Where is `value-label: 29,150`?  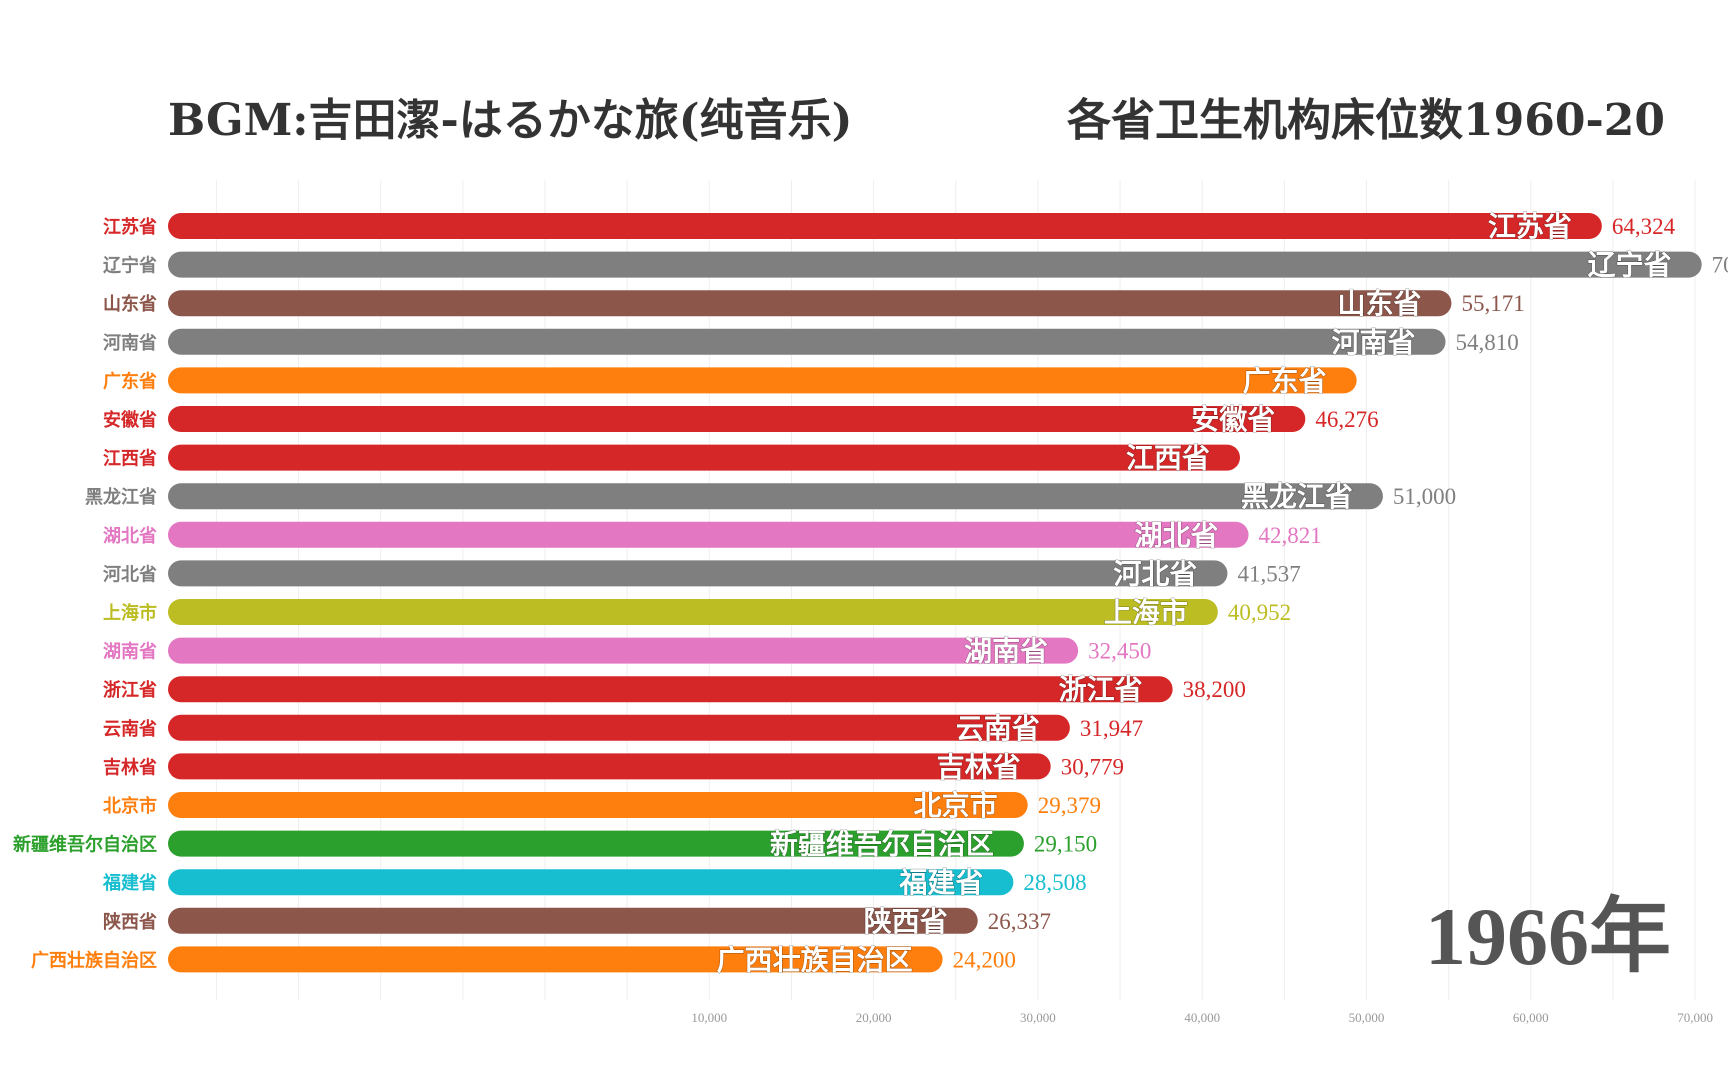 value-label: 29,150 is located at coordinates (1065, 844).